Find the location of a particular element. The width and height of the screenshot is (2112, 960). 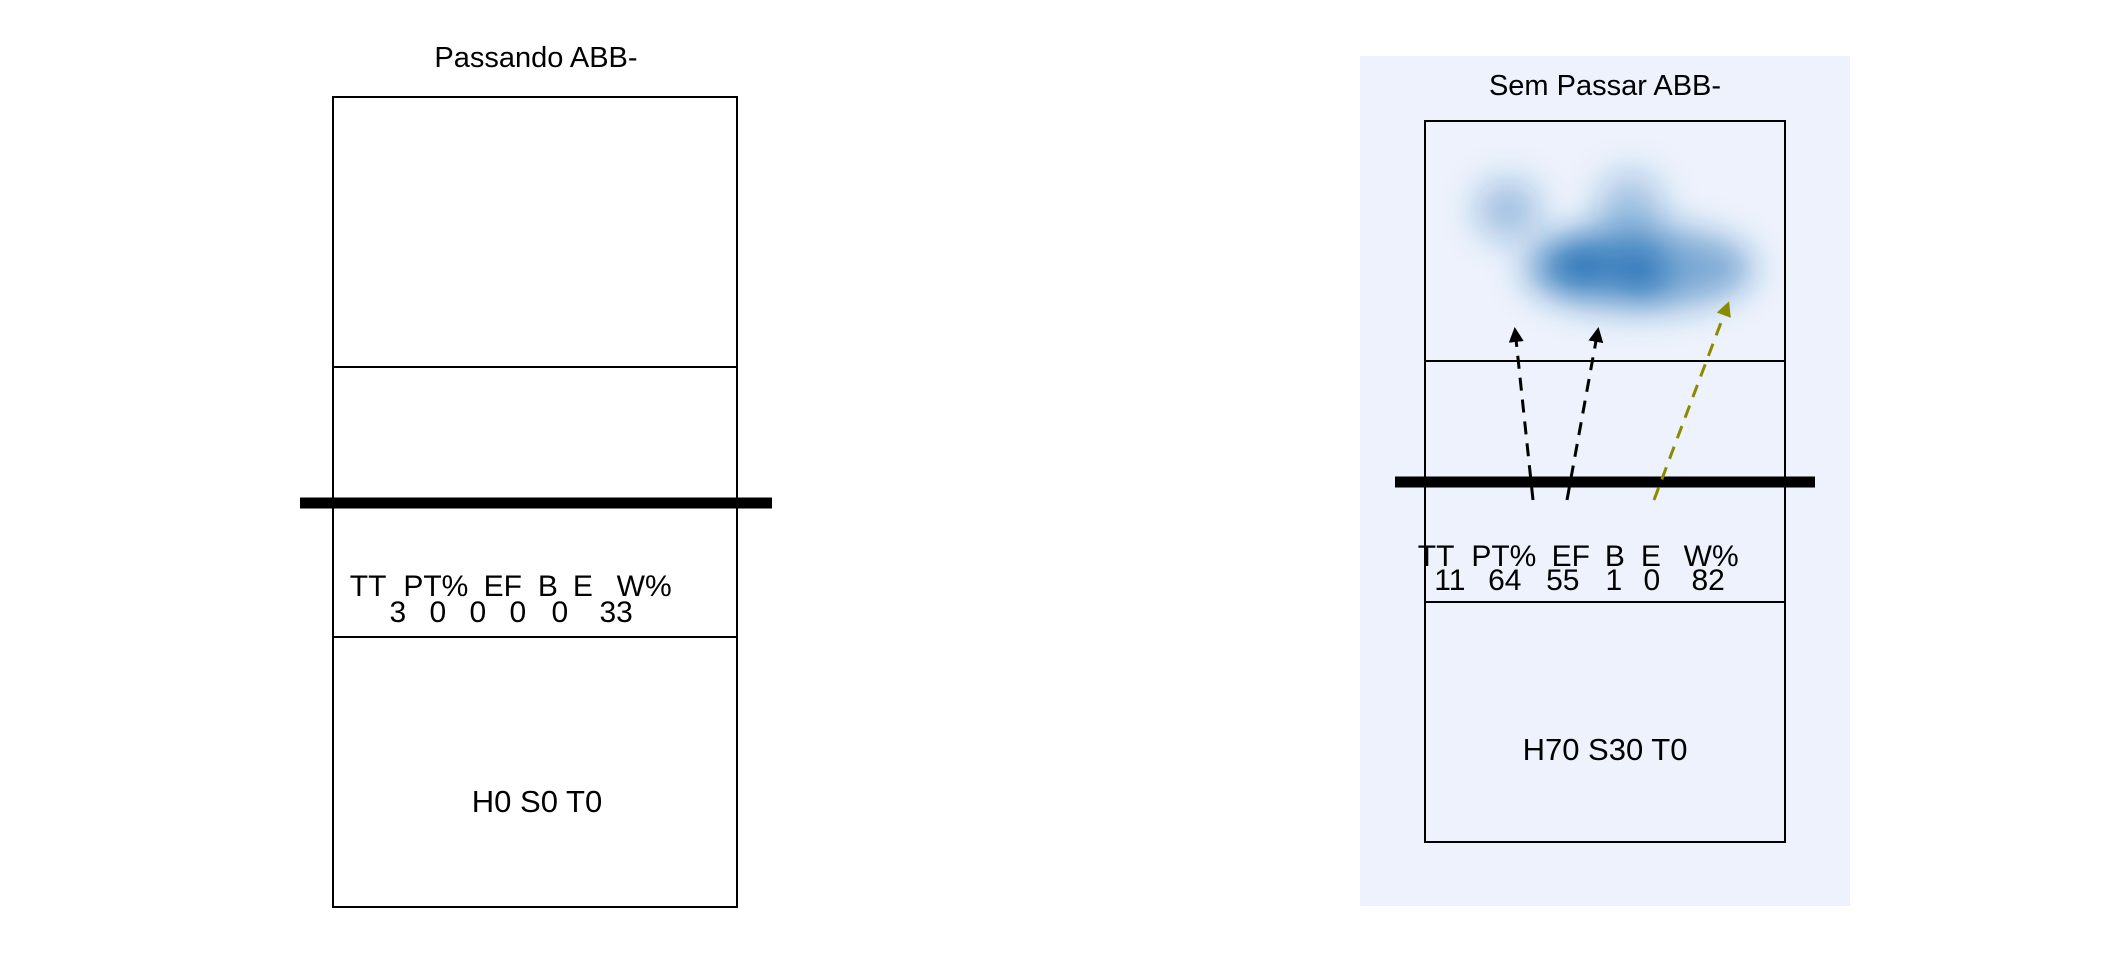

zone-label: H70 S30 T0 is located at coordinates (1605, 749).